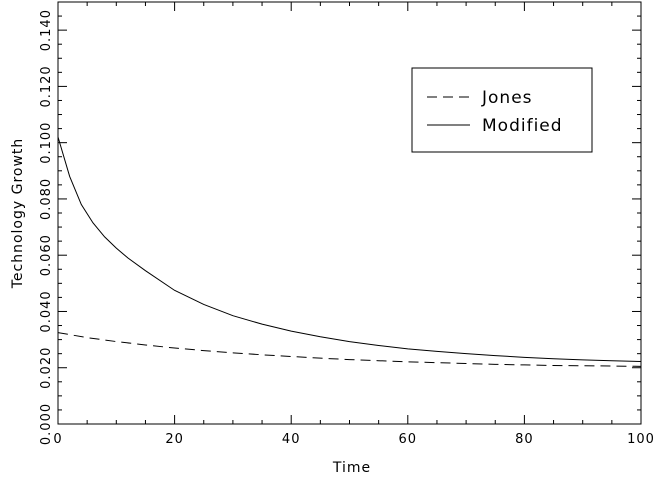 The width and height of the screenshot is (657, 477). I want to click on series-line-jones, so click(349, 349).